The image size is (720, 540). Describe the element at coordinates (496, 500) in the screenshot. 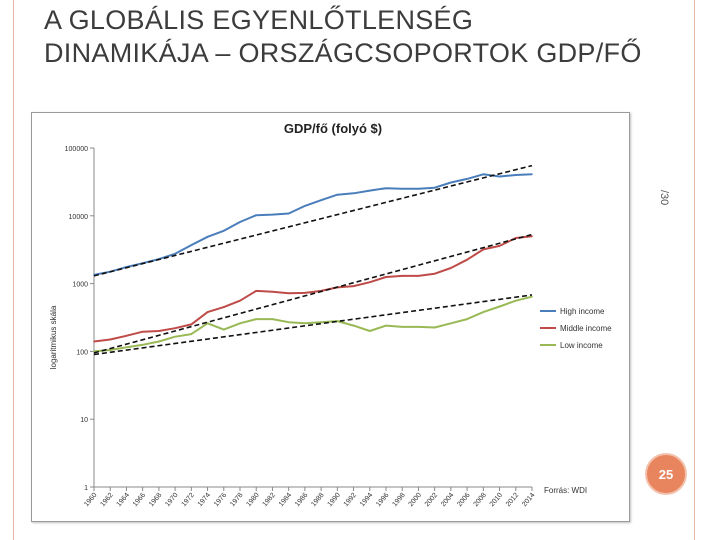

I see `x-tick-label: 2010` at that location.